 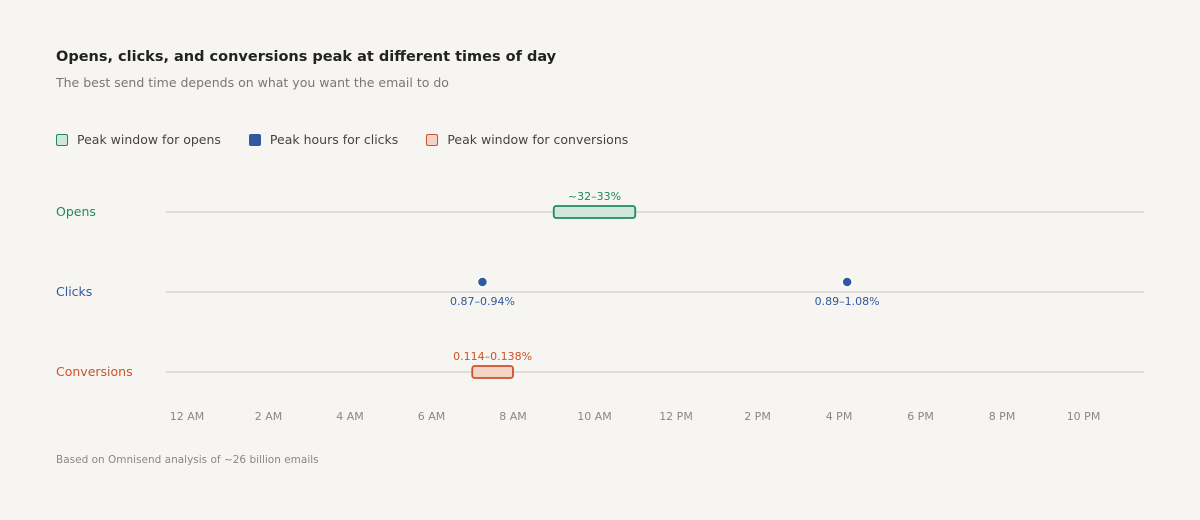 What do you see at coordinates (149, 139) in the screenshot?
I see `legend-label-opens: Peak window for opens` at bounding box center [149, 139].